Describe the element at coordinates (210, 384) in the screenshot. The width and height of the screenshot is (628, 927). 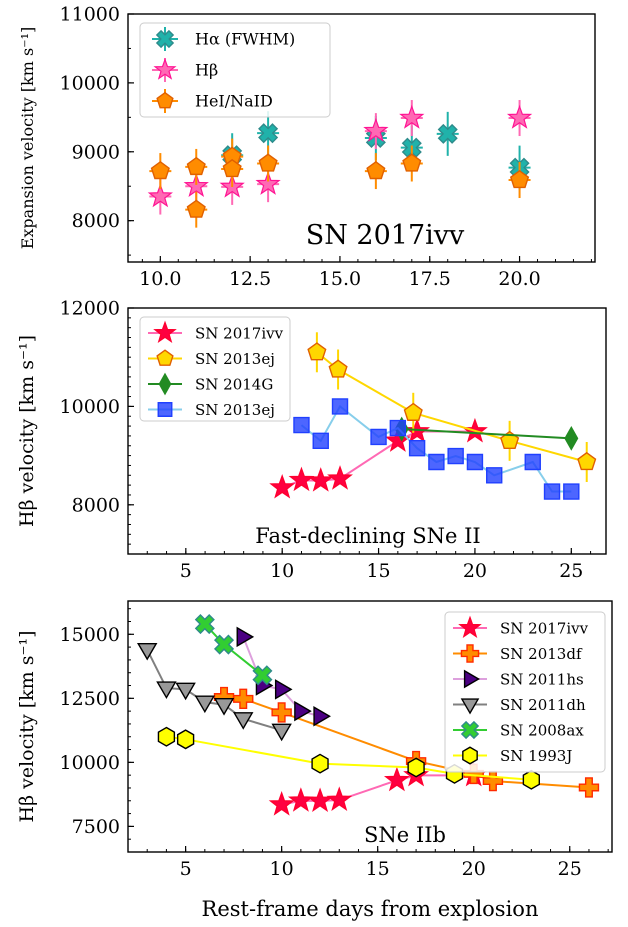
I see `legend-item: SN 2014G` at that location.